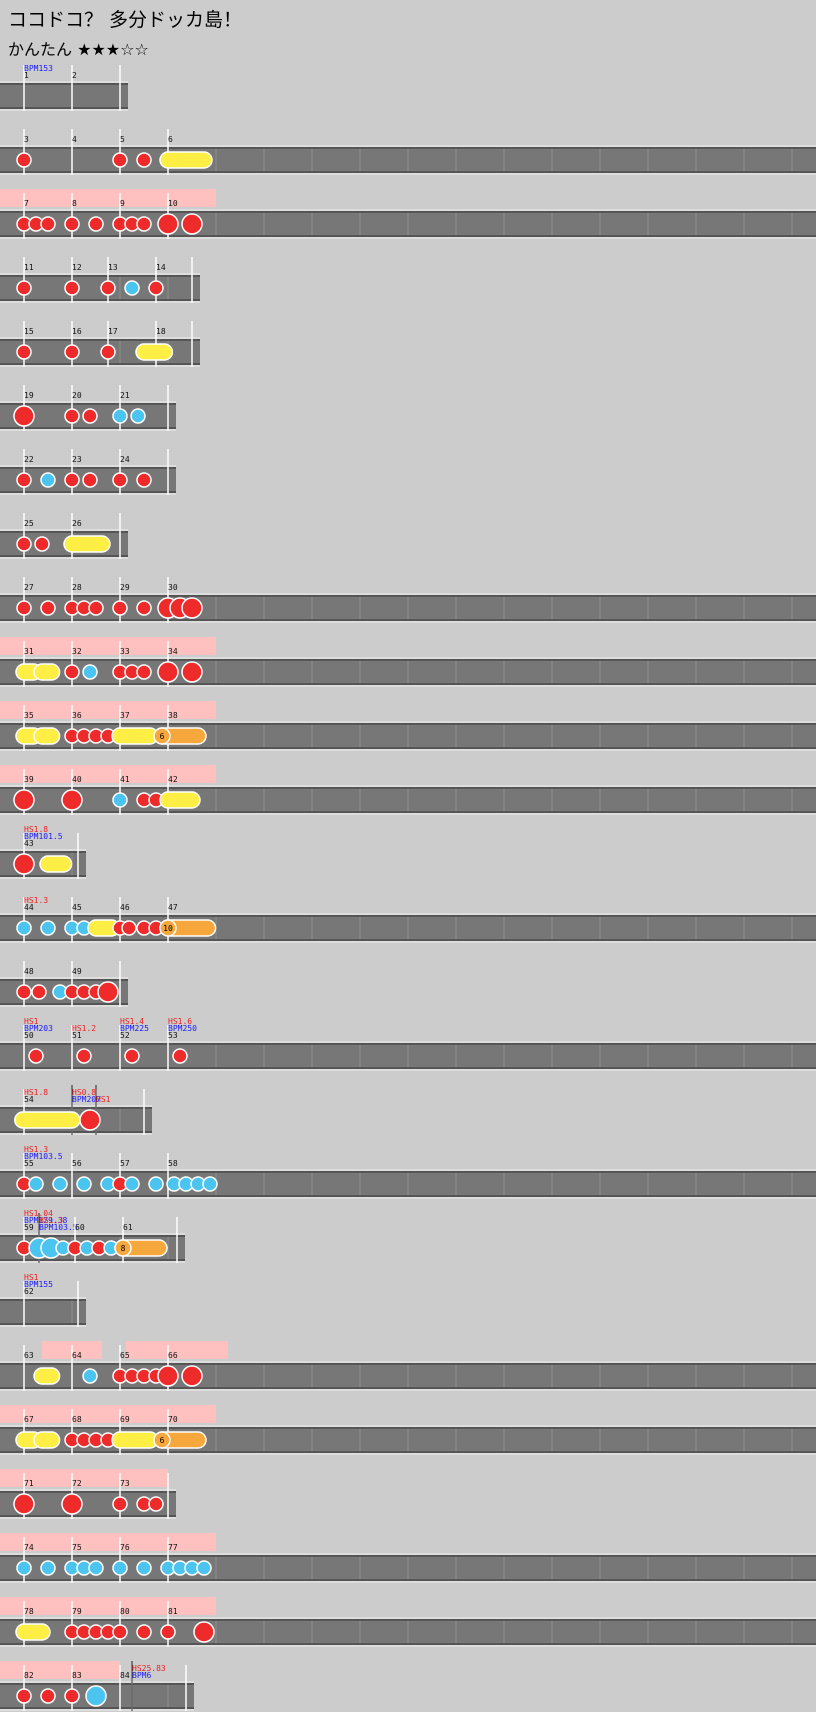 This screenshot has width=816, height=1712. I want to click on measure-number: 17, so click(113, 331).